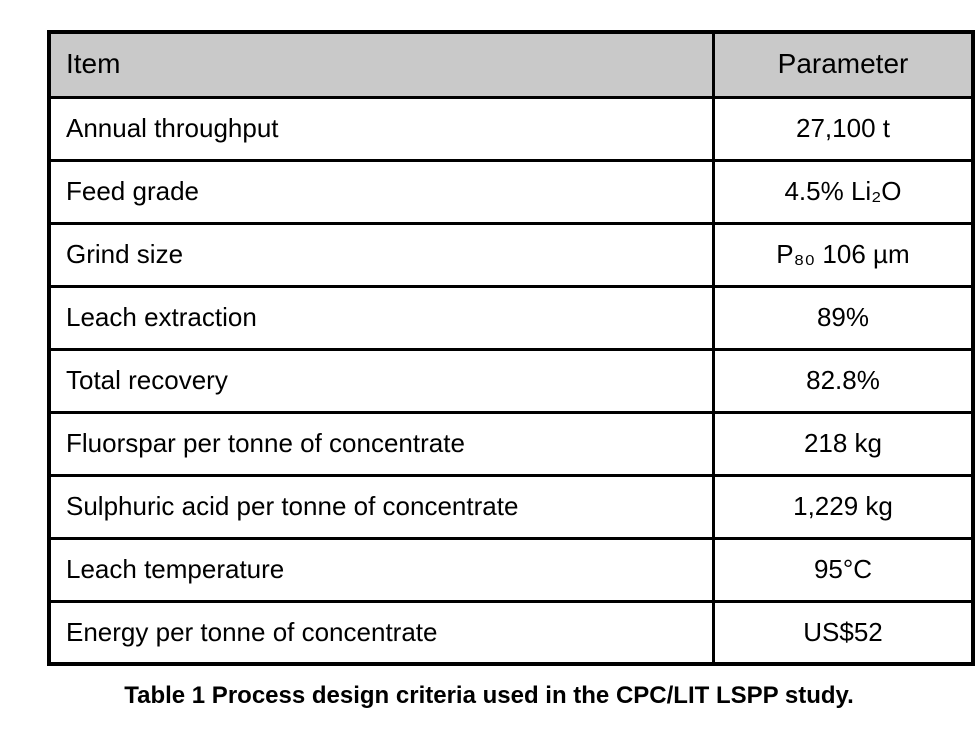  What do you see at coordinates (843, 506) in the screenshot?
I see `parameter-cell: 1,229 kg` at bounding box center [843, 506].